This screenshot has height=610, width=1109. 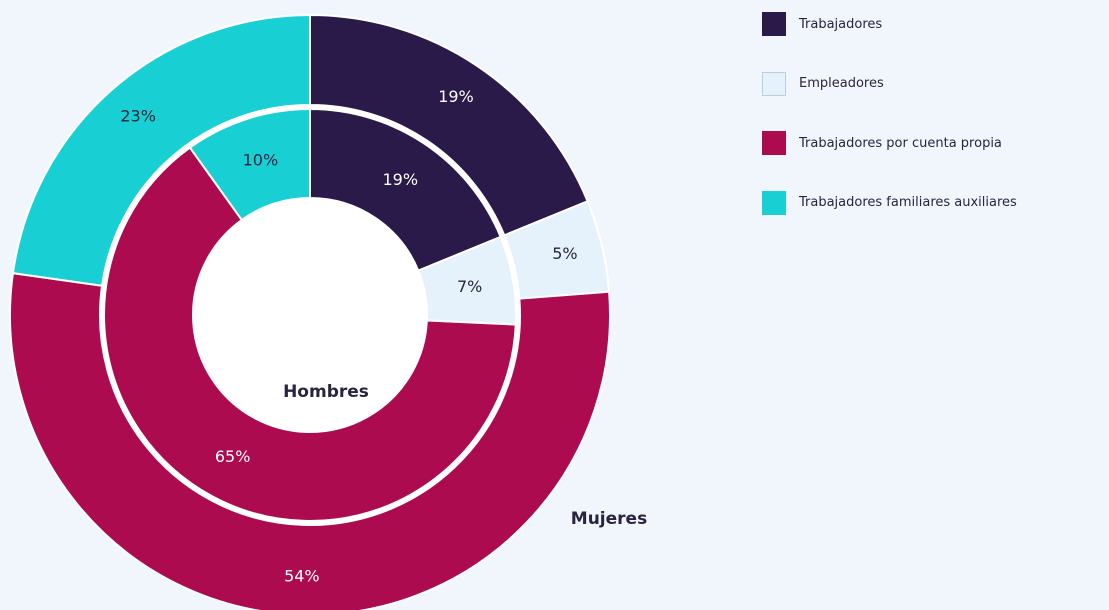 I want to click on legend-item-cuenta-propia: Trabajadores por cuenta propia, so click(x=889, y=143).